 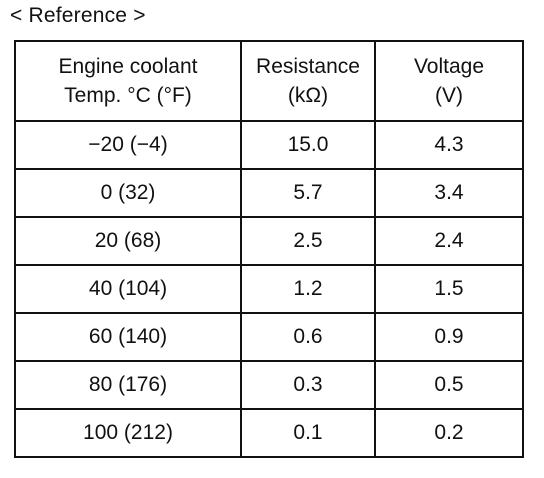 What do you see at coordinates (449, 145) in the screenshot?
I see `voltage-cell: 4.3` at bounding box center [449, 145].